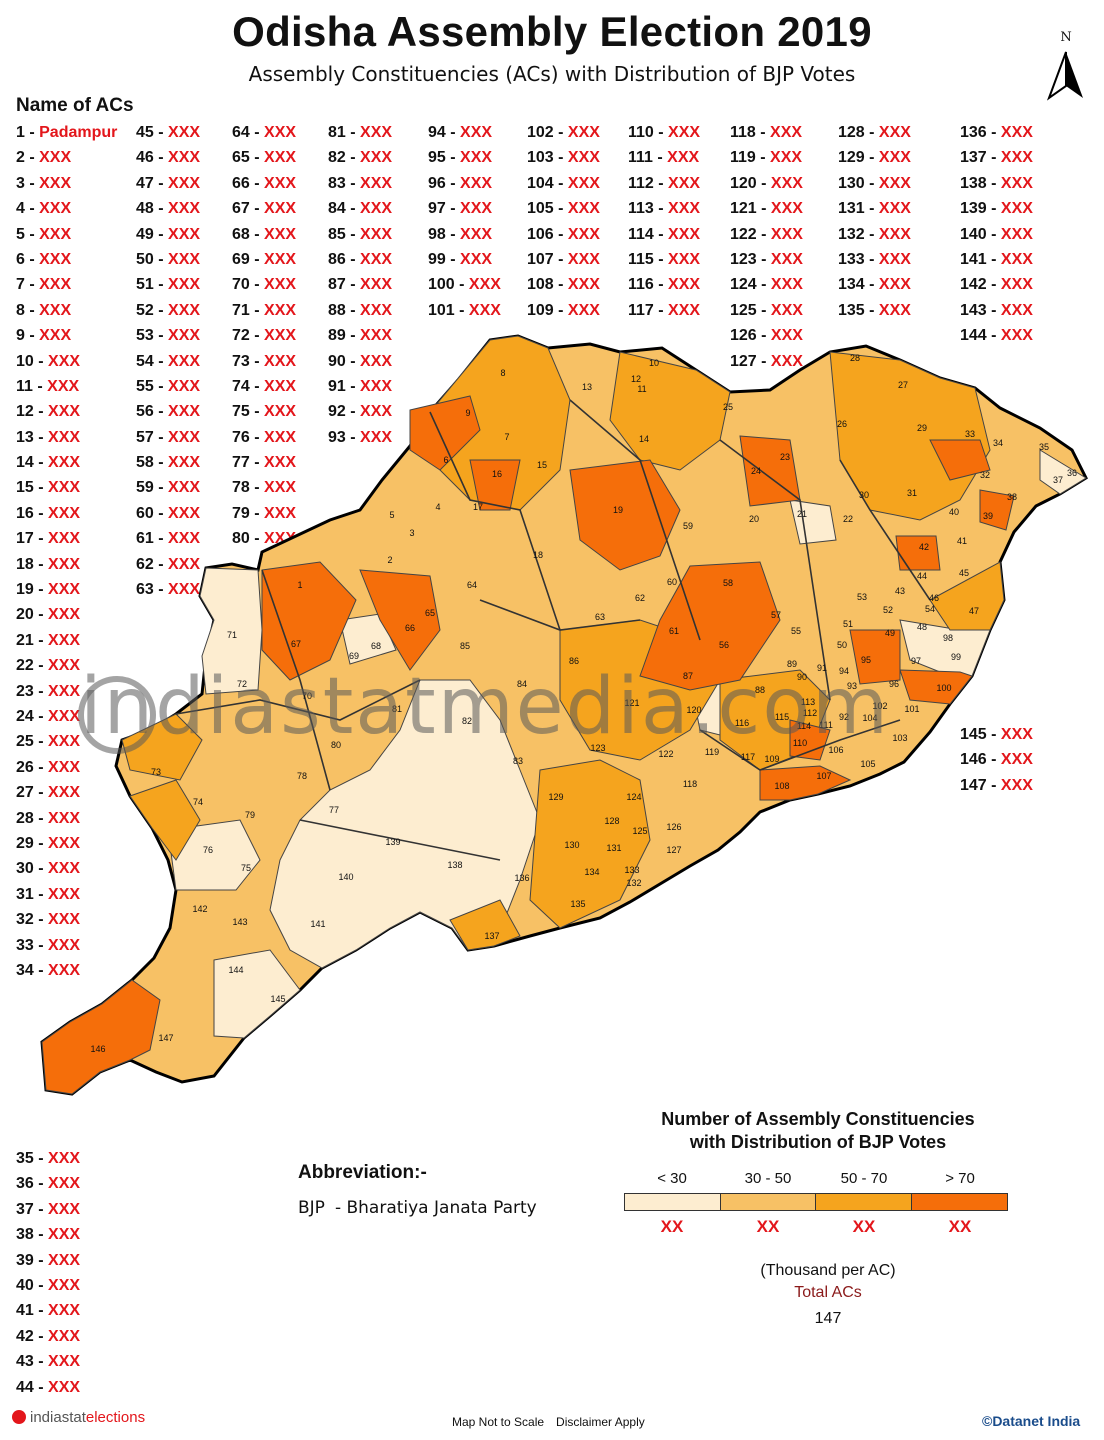 The height and width of the screenshot is (1440, 1104). I want to click on ac-map-label: 112, so click(810, 713).